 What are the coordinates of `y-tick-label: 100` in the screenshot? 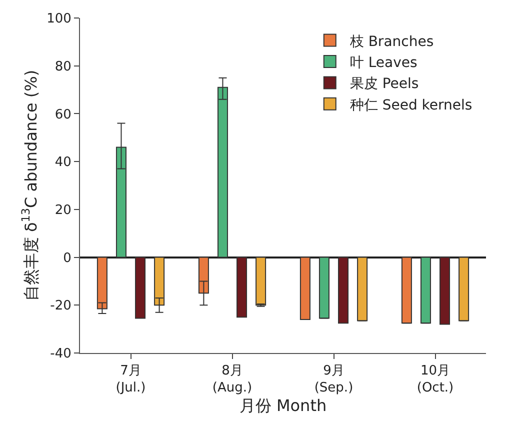 It's located at (59, 19).